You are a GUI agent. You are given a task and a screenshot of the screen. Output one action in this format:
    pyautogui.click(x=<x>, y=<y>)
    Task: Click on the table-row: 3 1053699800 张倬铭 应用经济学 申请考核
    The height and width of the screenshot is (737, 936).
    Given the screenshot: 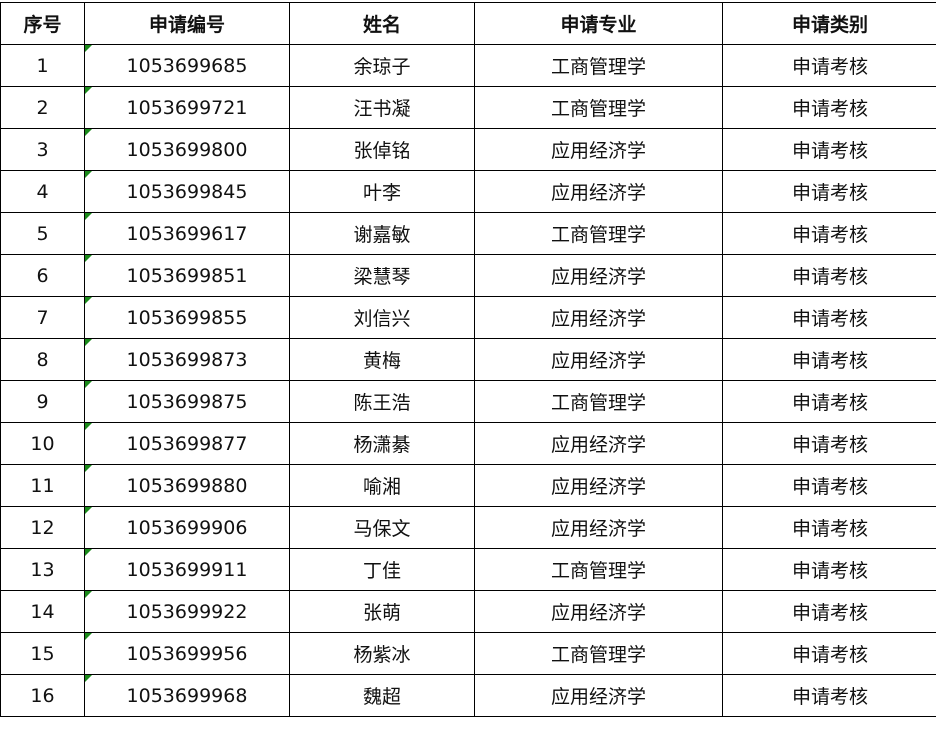 What is the action you would take?
    pyautogui.click(x=468, y=149)
    